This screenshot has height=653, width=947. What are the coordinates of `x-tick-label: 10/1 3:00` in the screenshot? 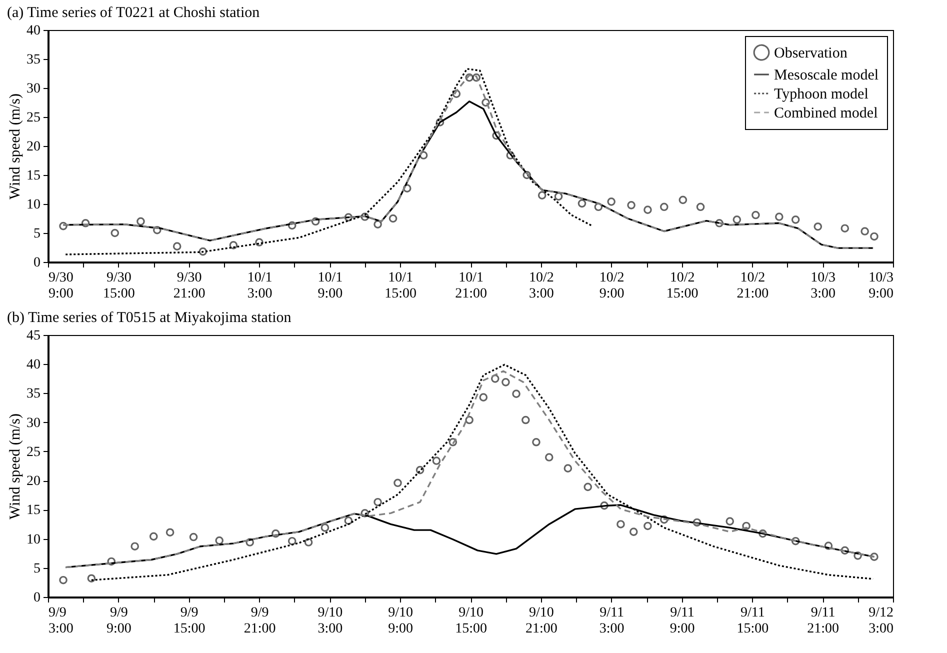 It's located at (259, 286).